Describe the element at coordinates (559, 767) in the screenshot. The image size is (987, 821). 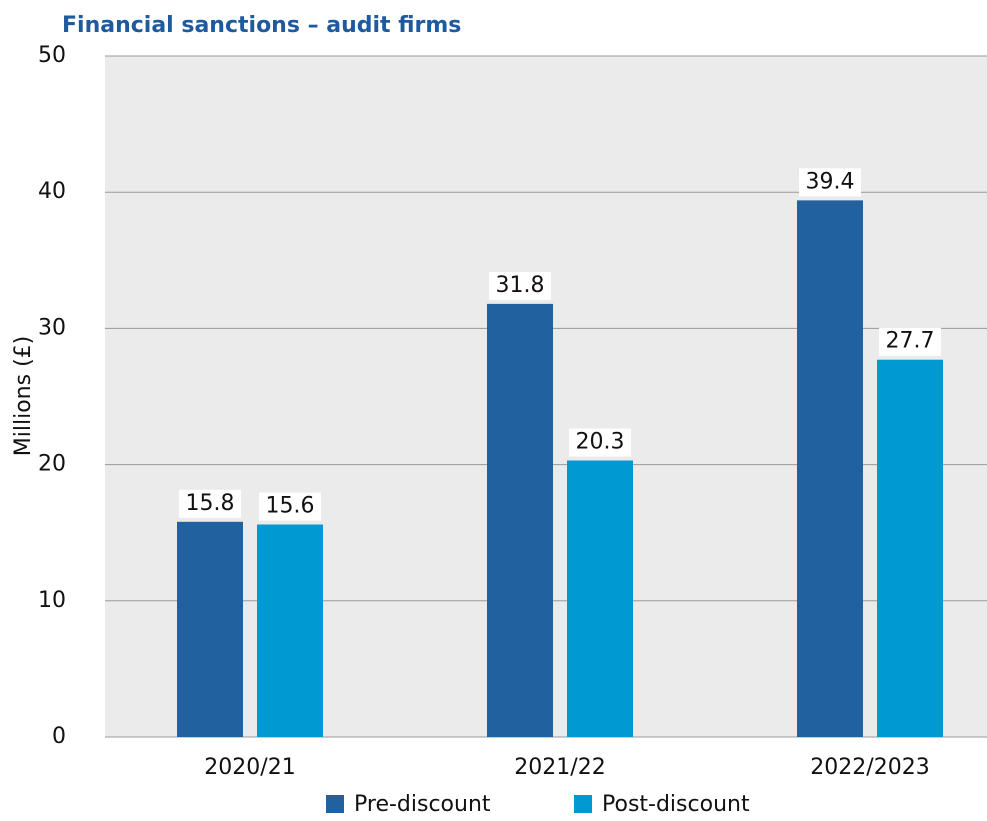
I see `x-tick-label: 2021/22` at that location.